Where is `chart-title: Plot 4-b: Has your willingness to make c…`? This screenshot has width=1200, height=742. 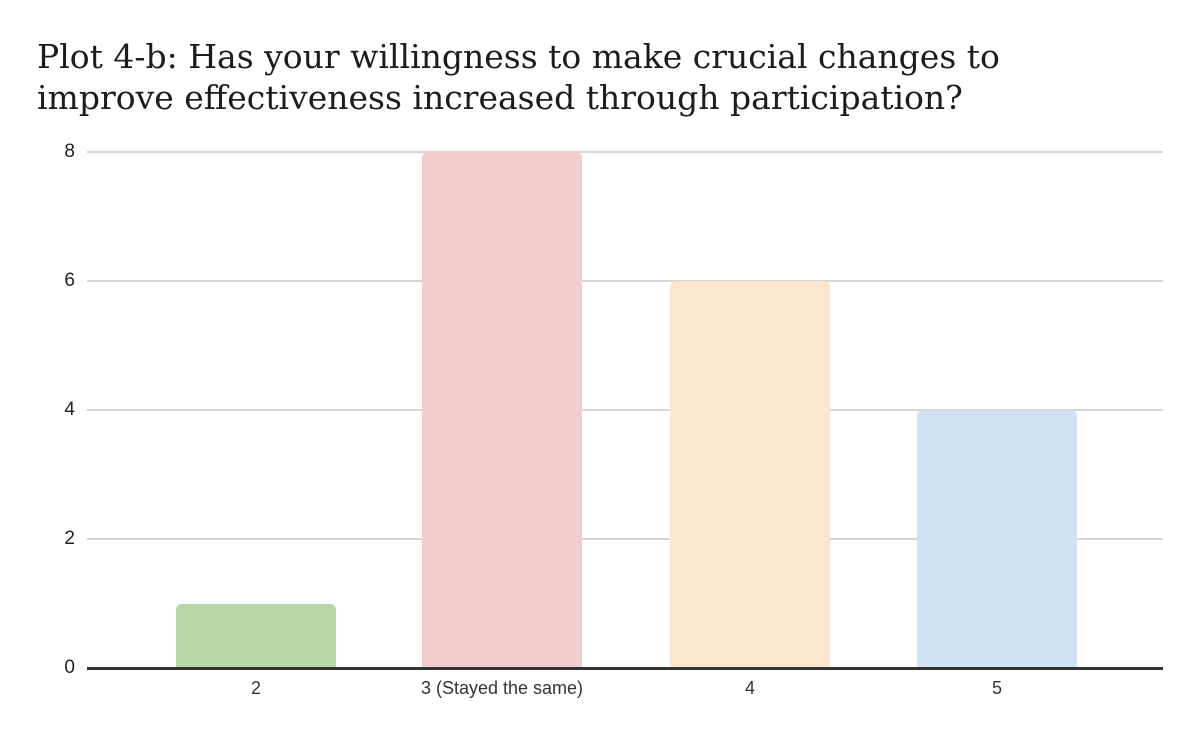 chart-title: Plot 4-b: Has your willingness to make c… is located at coordinates (518, 77).